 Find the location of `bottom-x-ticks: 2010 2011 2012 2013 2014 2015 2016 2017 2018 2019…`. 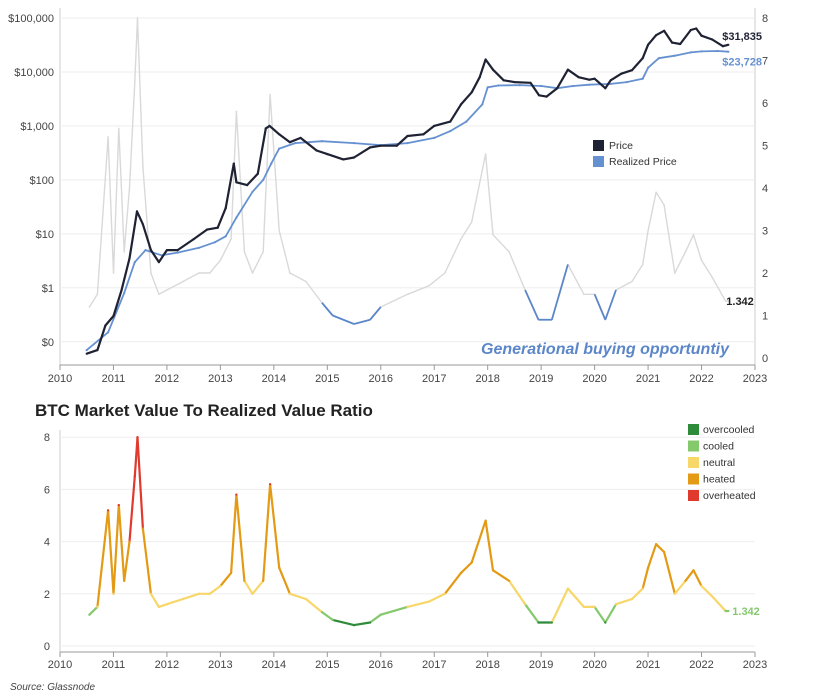

bottom-x-ticks: 2010 2011 2012 2013 2014 2015 2016 2017 2018 2019… is located at coordinates (407, 661).